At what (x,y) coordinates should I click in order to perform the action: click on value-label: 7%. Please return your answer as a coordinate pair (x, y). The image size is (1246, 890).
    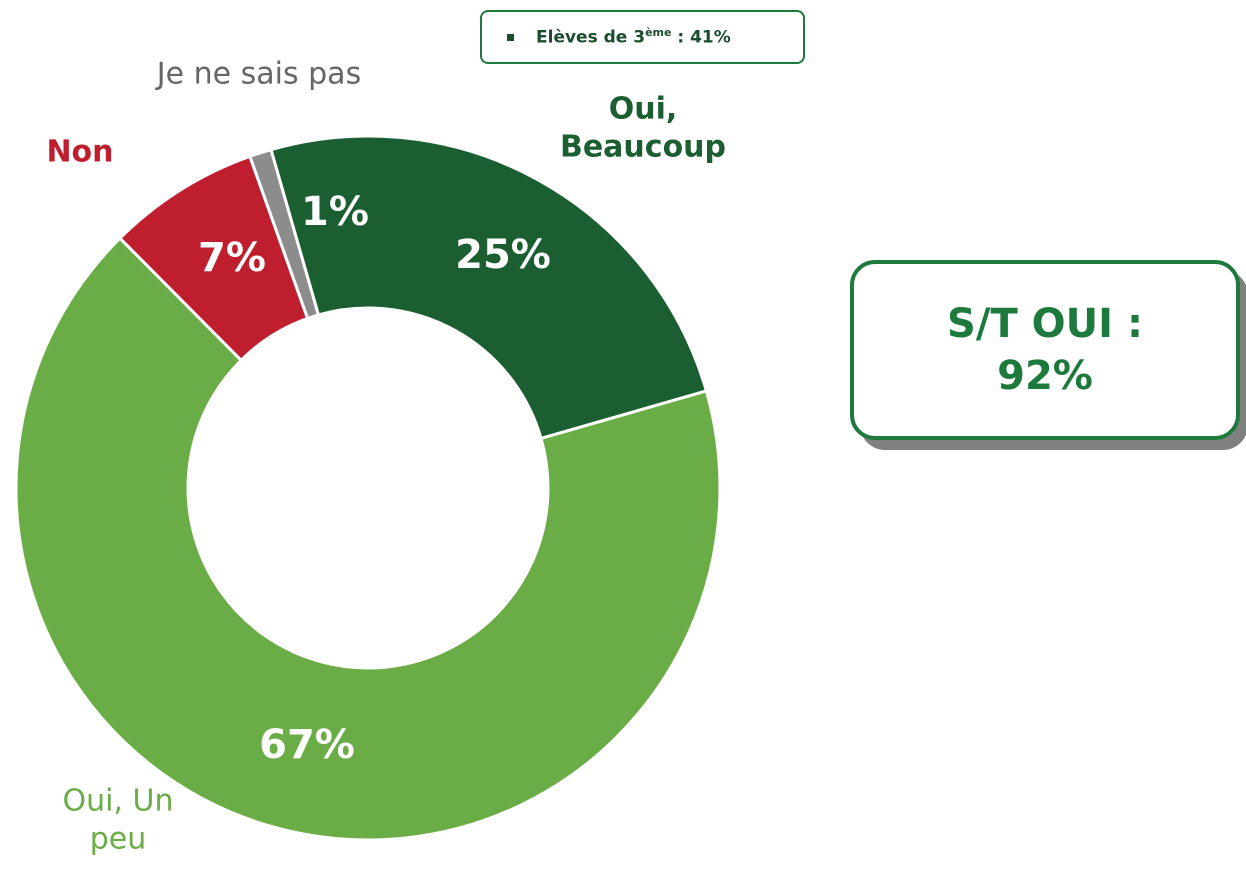
    Looking at the image, I should click on (232, 258).